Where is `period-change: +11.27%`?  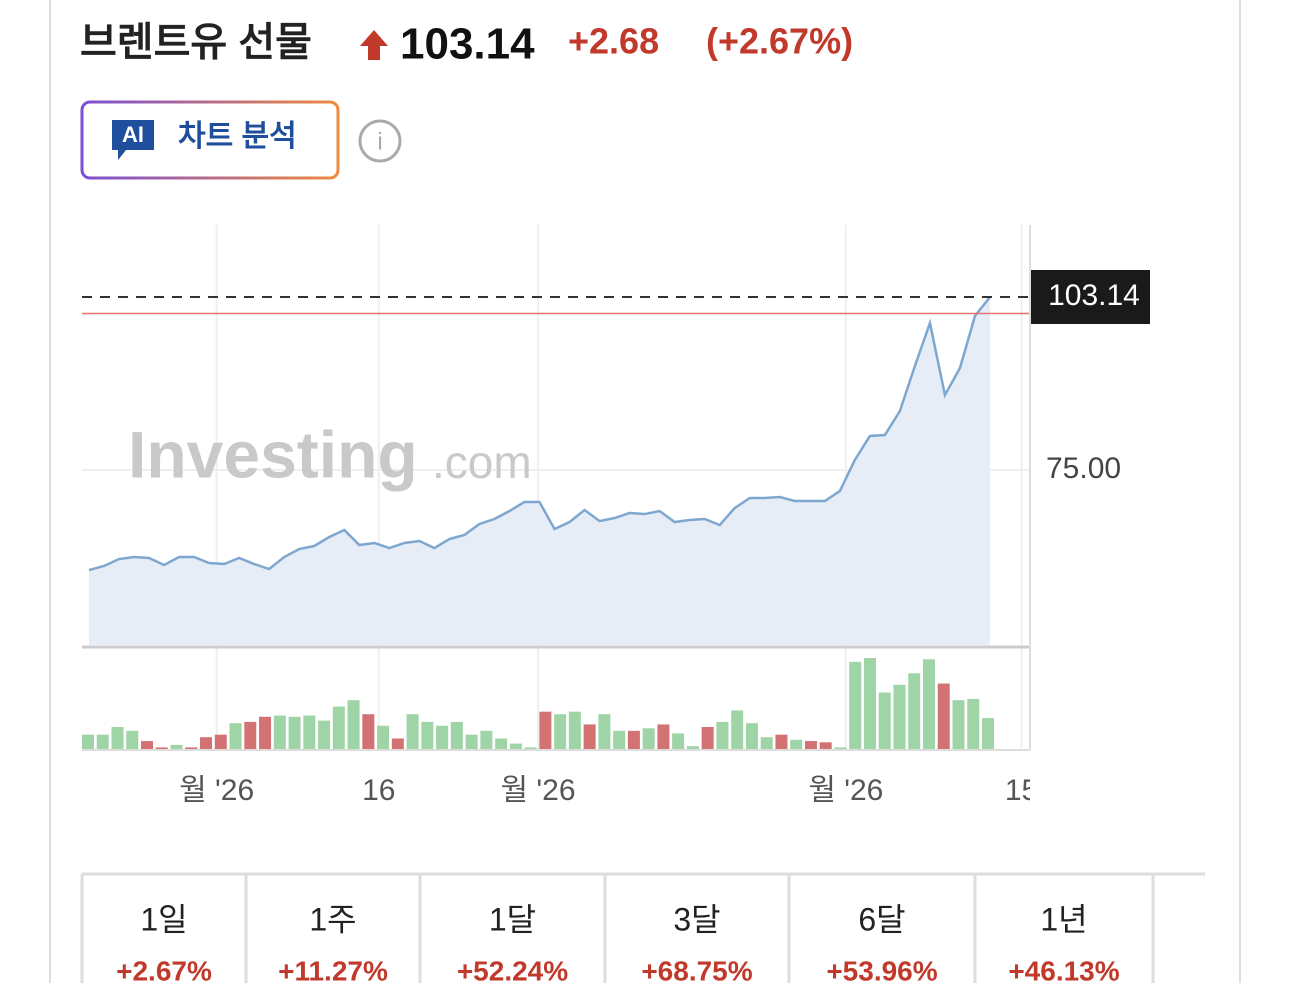
period-change: +11.27% is located at coordinates (333, 969).